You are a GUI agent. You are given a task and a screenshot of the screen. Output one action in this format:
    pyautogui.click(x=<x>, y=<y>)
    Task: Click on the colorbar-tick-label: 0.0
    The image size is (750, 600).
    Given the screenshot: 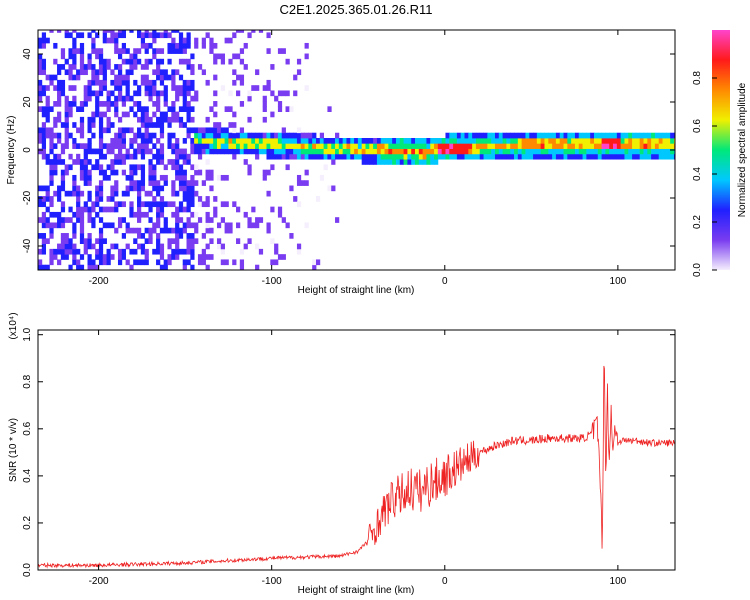 What is the action you would take?
    pyautogui.click(x=697, y=270)
    